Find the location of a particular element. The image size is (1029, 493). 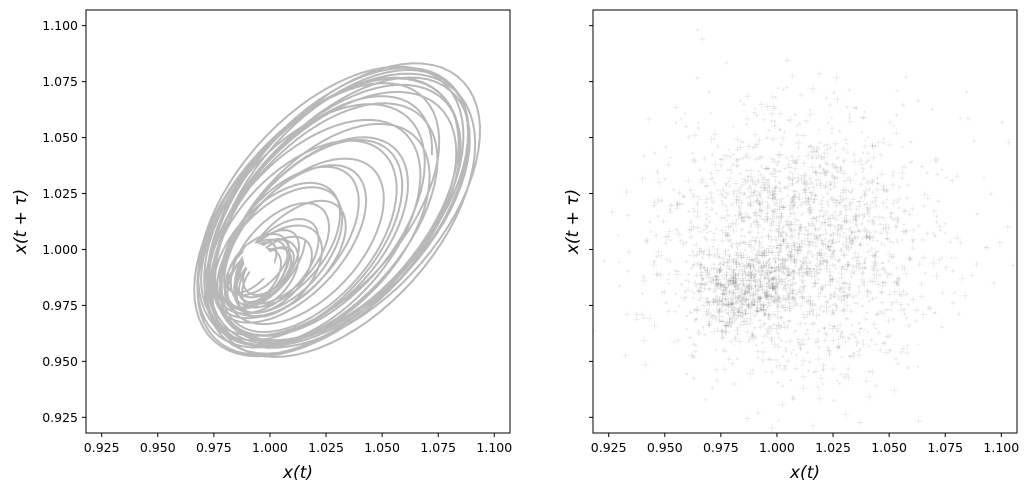

x-tick-label: 1.075 is located at coordinates (438, 447).